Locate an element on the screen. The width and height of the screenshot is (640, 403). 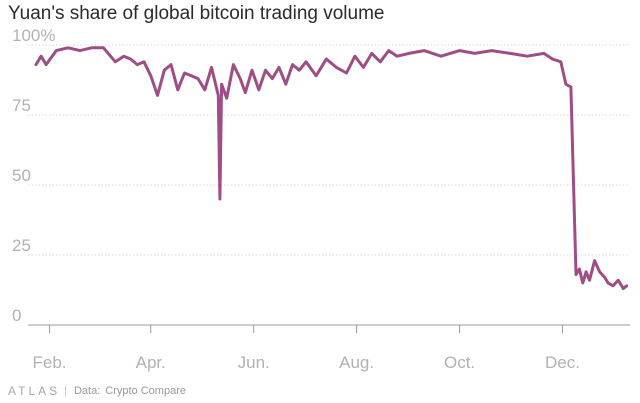
atlas-logo: ATLAS is located at coordinates (34, 391).